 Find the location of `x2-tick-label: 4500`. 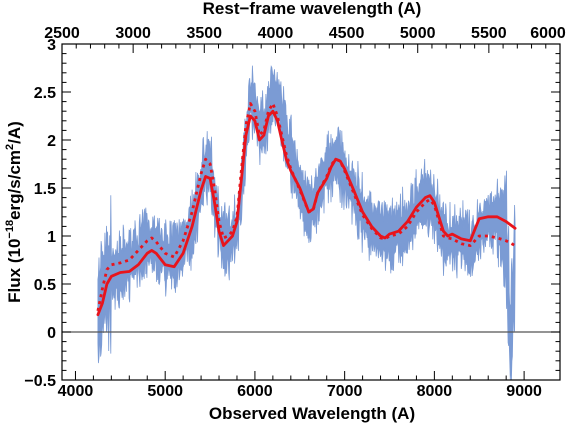

x2-tick-label: 4500 is located at coordinates (347, 33).